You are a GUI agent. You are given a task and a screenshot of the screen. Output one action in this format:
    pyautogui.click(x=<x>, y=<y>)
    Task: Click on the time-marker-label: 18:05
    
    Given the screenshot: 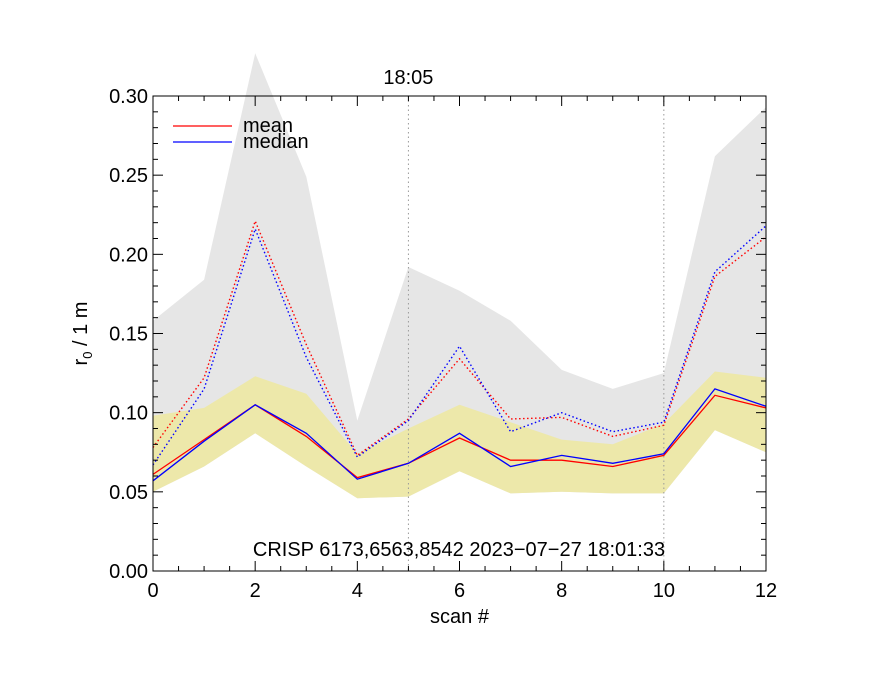 What is the action you would take?
    pyautogui.click(x=408, y=78)
    